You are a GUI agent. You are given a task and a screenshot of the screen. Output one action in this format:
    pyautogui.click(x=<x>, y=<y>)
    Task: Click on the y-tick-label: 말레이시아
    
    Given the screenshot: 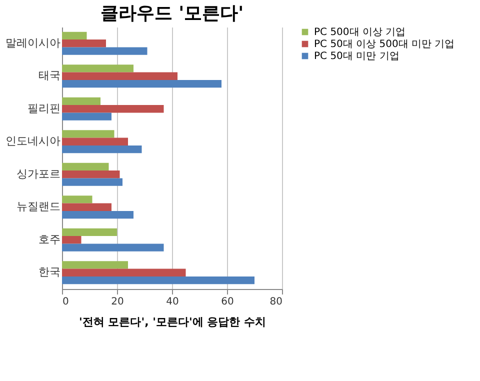 What is the action you would take?
    pyautogui.click(x=33, y=43)
    